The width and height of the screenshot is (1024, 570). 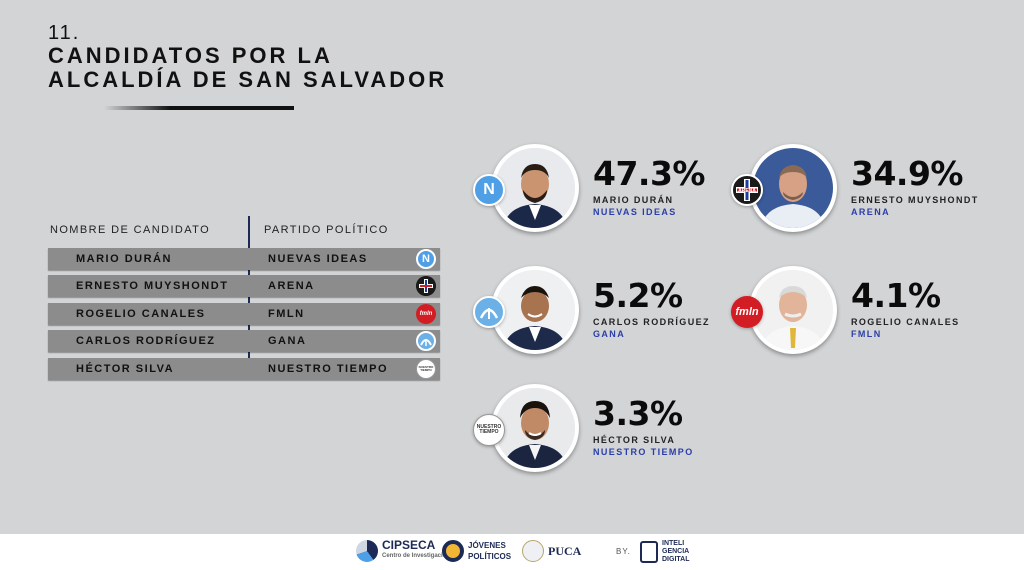 What do you see at coordinates (871, 212) in the screenshot?
I see `candidate-party: ARENA` at bounding box center [871, 212].